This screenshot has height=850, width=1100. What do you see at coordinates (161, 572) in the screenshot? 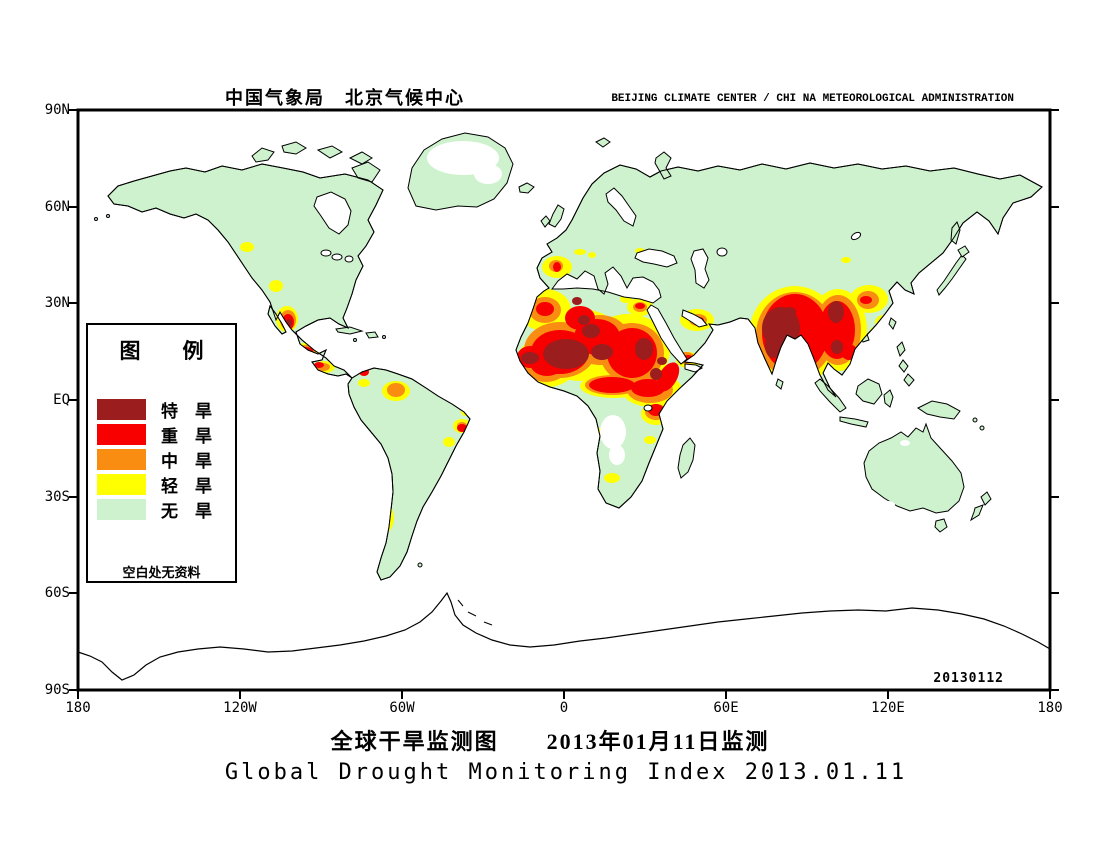
I see `legend-note: 空白处无资料` at bounding box center [161, 572].